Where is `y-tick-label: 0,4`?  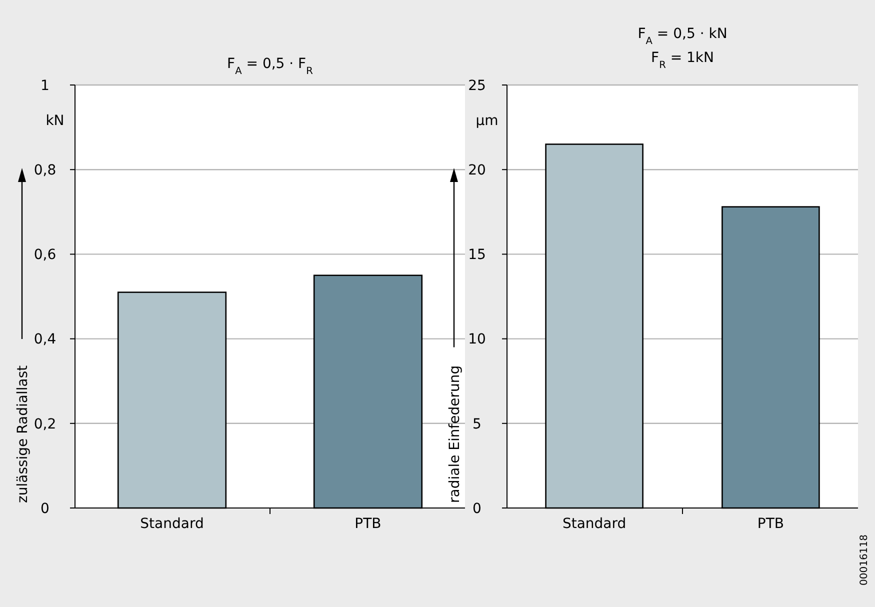 y-tick-label: 0,4 is located at coordinates (45, 340).